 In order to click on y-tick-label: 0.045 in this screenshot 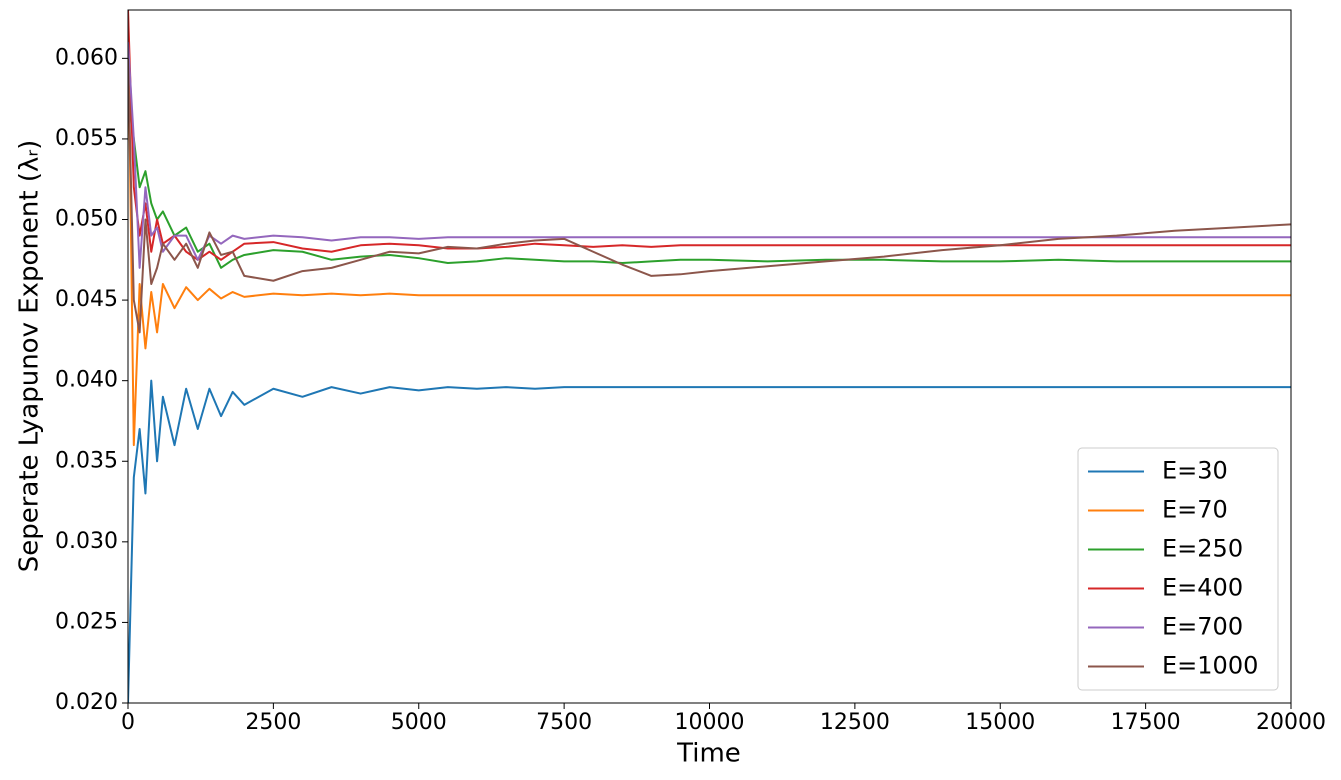, I will do `click(86, 299)`.